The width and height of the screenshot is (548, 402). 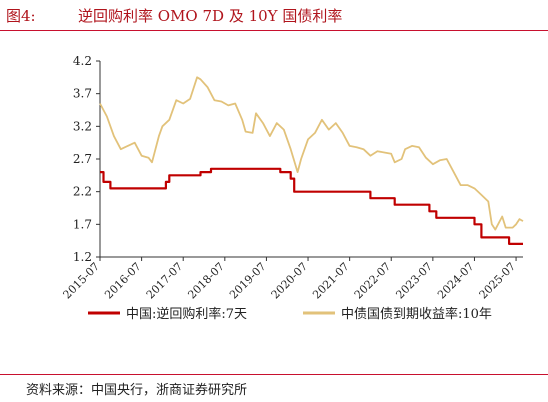 What do you see at coordinates (414, 281) in the screenshot?
I see `x-tick-label: 2023-07` at bounding box center [414, 281].